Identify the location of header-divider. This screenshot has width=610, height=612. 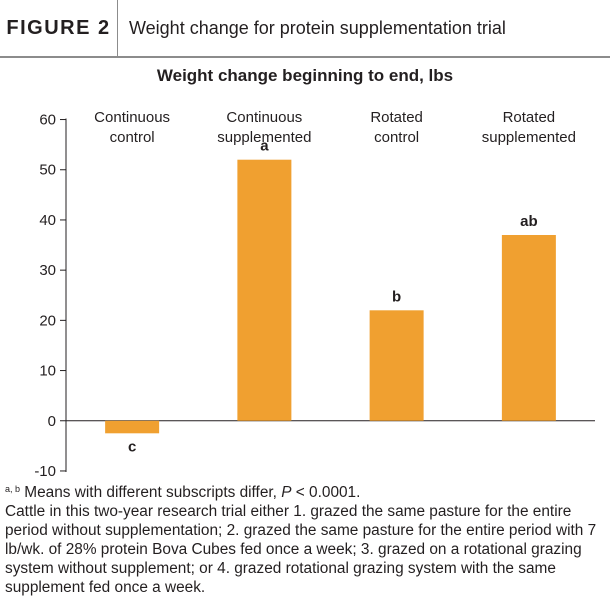
(117, 28).